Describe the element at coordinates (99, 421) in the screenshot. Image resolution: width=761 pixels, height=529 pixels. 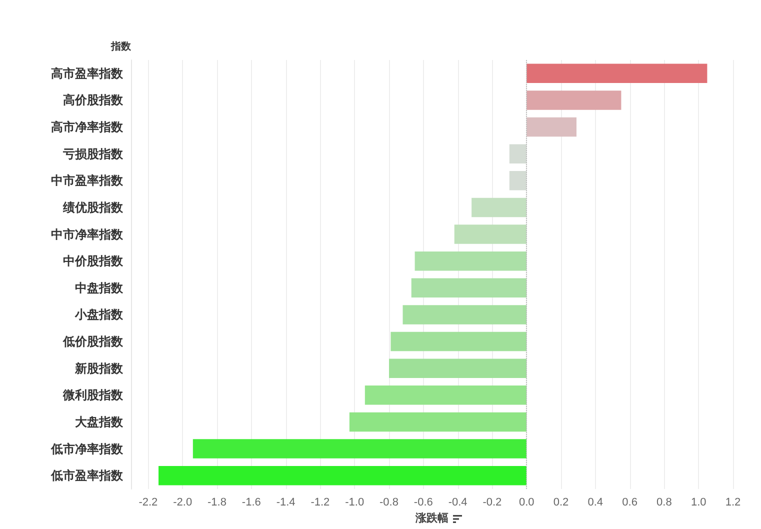
I see `y-tick-label: 大盘指数` at that location.